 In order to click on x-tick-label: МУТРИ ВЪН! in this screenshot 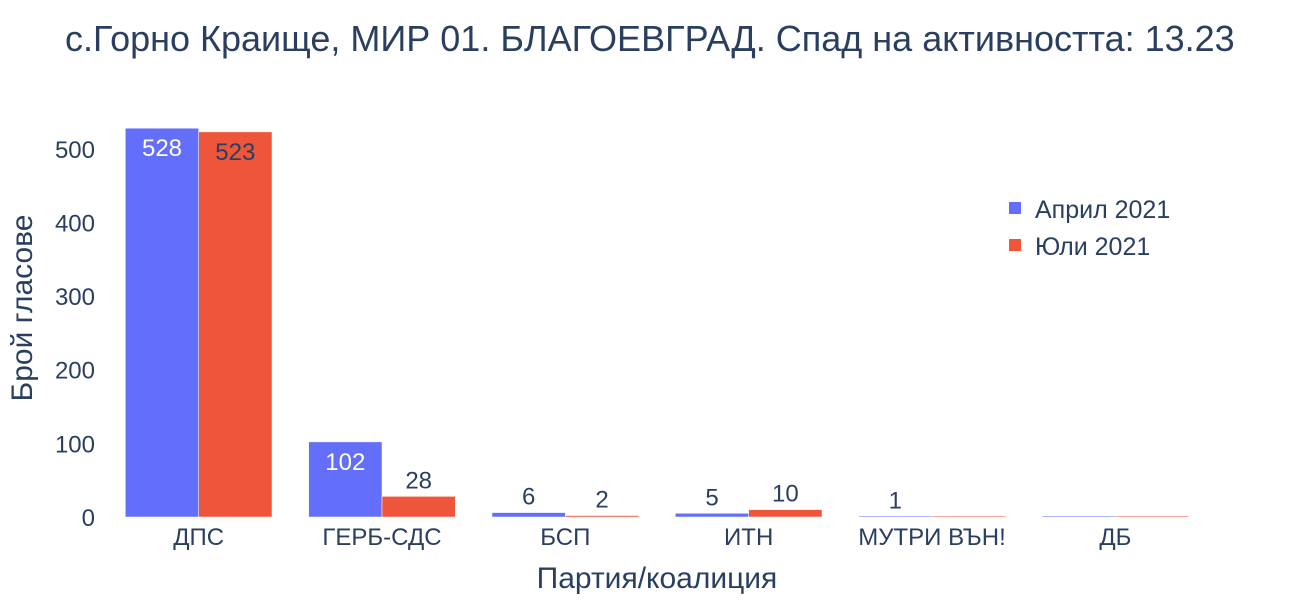, I will do `click(931, 537)`.